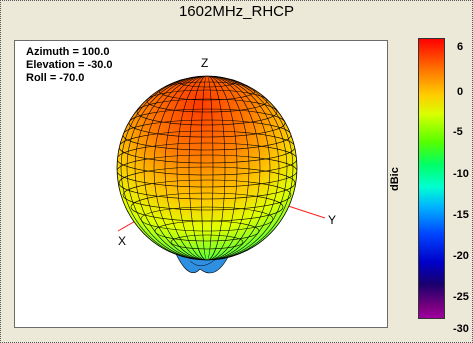  I want to click on colorbar, so click(431, 178).